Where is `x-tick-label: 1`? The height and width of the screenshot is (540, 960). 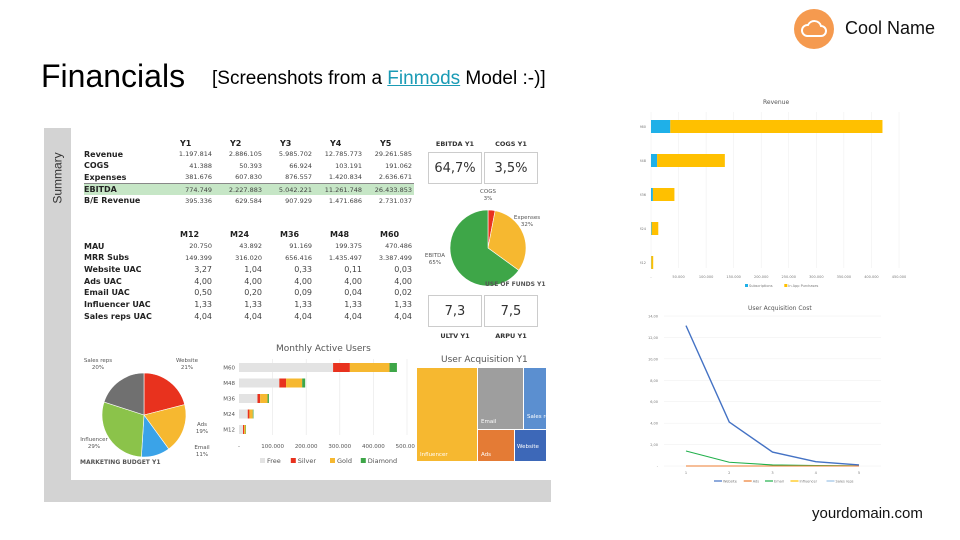 x-tick-label: 1 is located at coordinates (686, 473).